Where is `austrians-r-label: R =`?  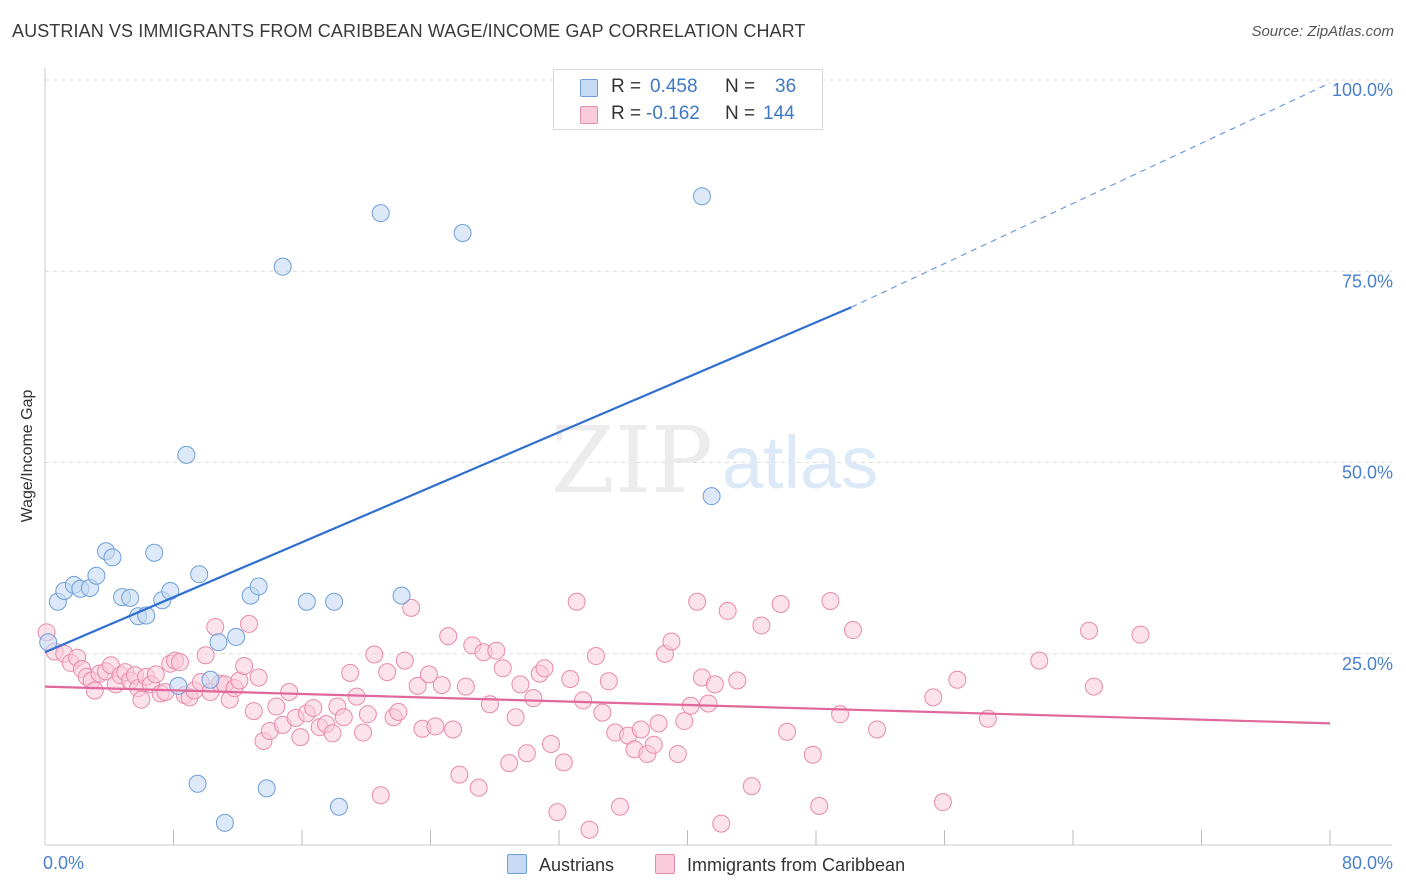
austrians-r-label: R = is located at coordinates (626, 86).